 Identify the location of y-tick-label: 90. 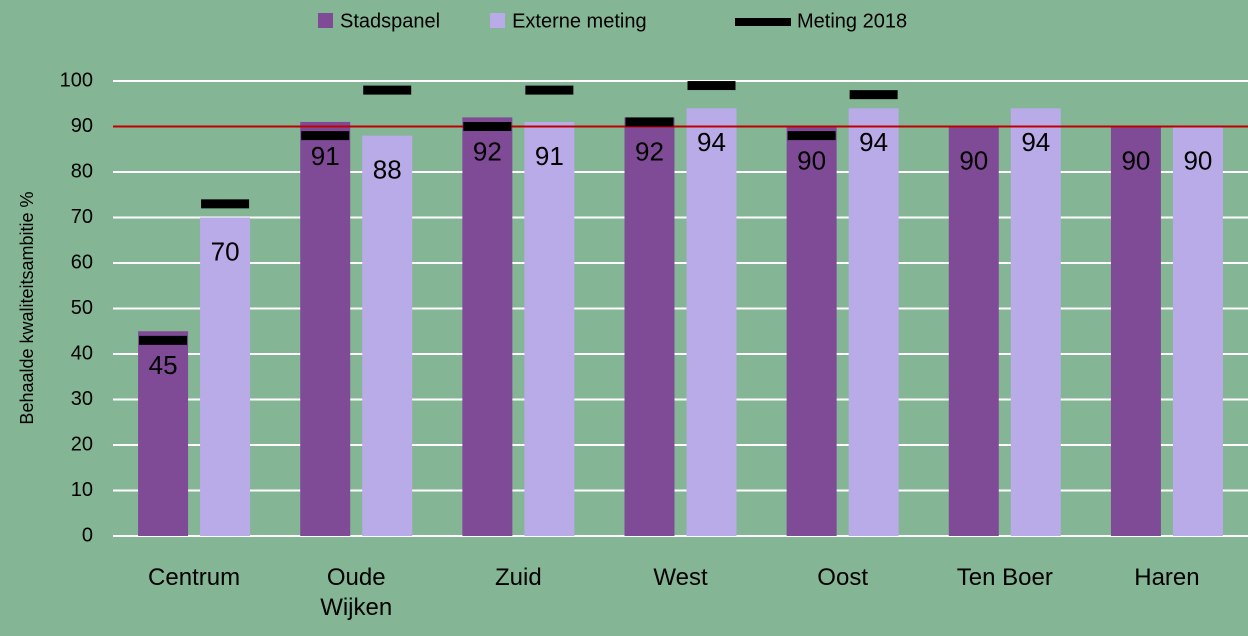
(82, 126).